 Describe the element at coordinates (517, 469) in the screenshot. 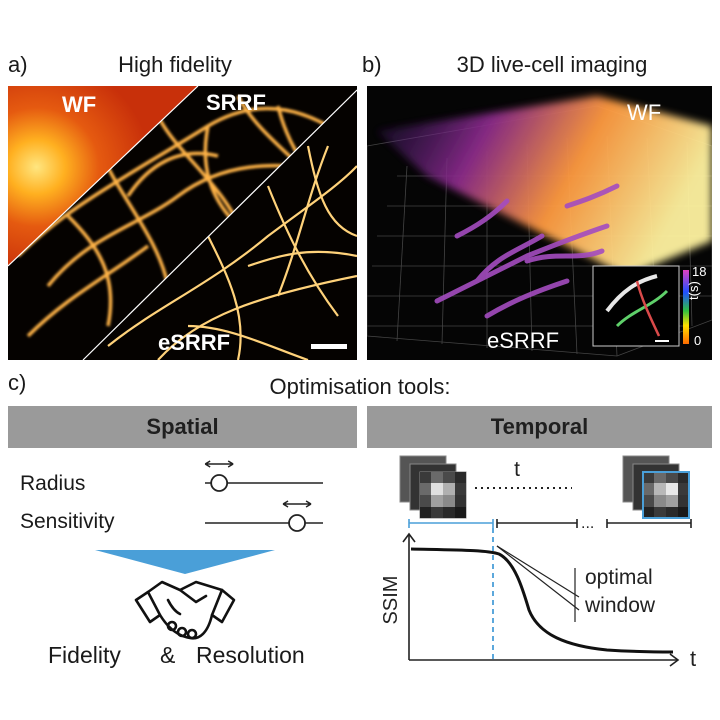

I see `frame-t-label: t` at that location.